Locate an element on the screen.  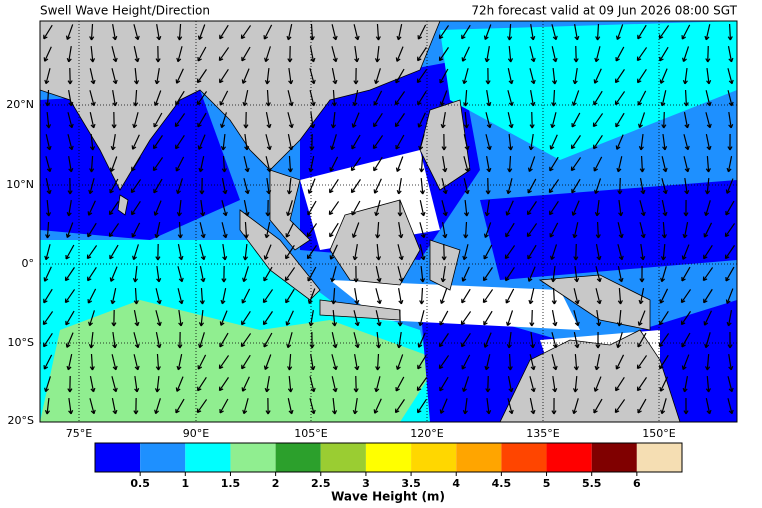
colorbar-tick-label: 0.5 is located at coordinates (140, 483).